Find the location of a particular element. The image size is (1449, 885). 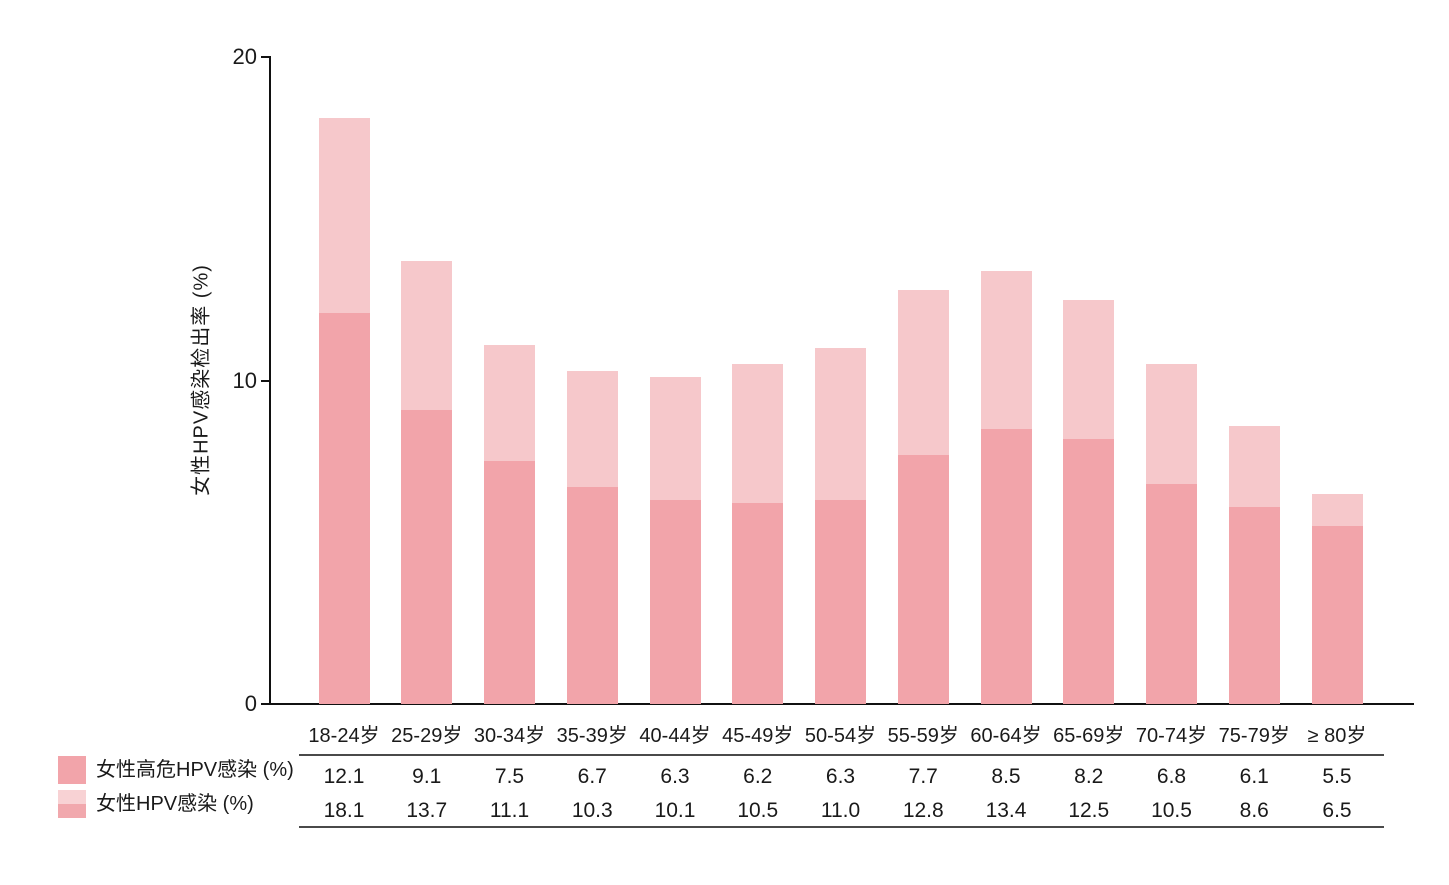

high-risk-hpv-value: 7.7 is located at coordinates (923, 776).